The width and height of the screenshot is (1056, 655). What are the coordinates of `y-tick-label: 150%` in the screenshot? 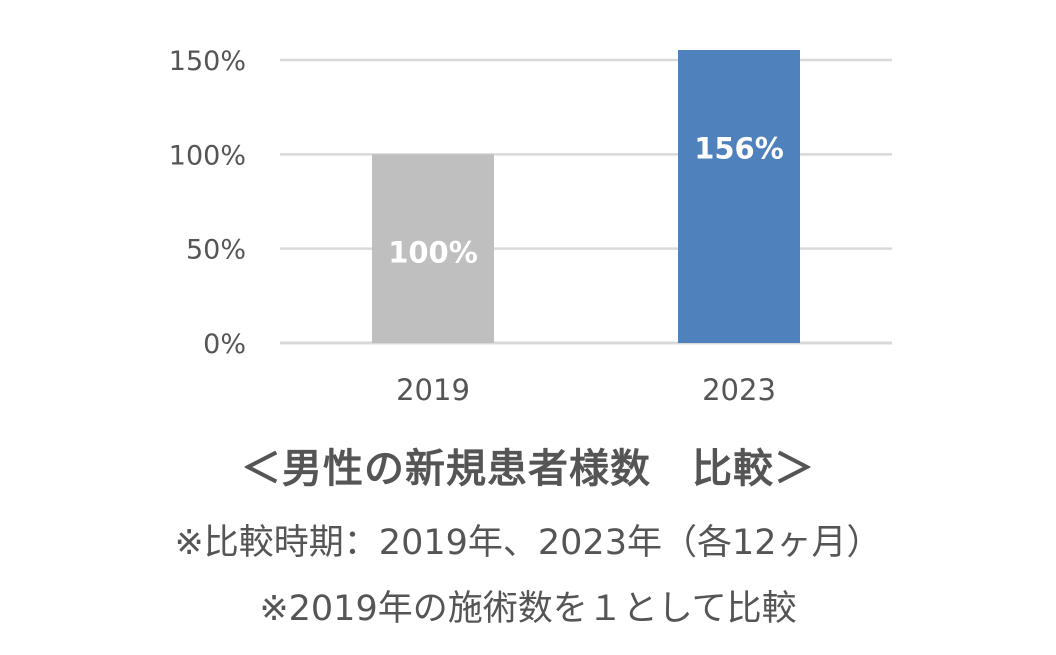 It's located at (207, 61).